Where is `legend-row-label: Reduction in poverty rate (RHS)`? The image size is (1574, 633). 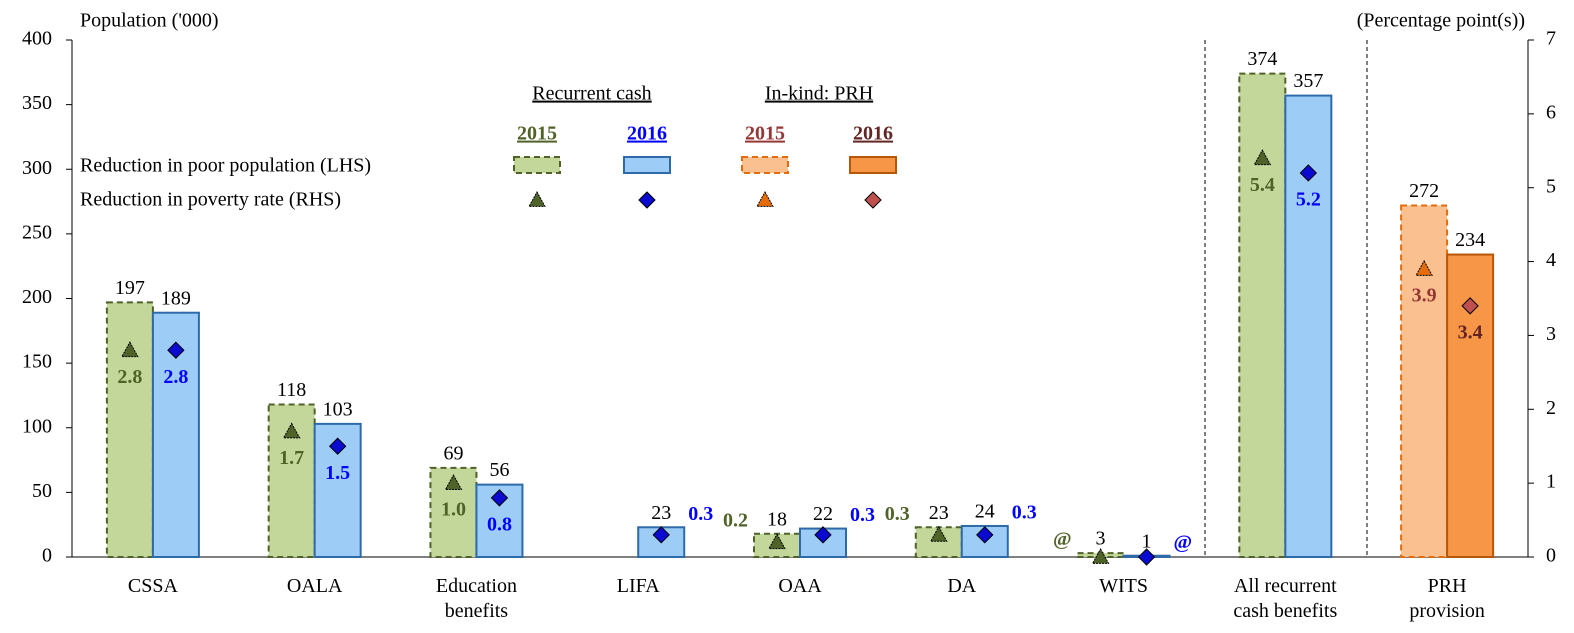
legend-row-label: Reduction in poverty rate (RHS) is located at coordinates (210, 200).